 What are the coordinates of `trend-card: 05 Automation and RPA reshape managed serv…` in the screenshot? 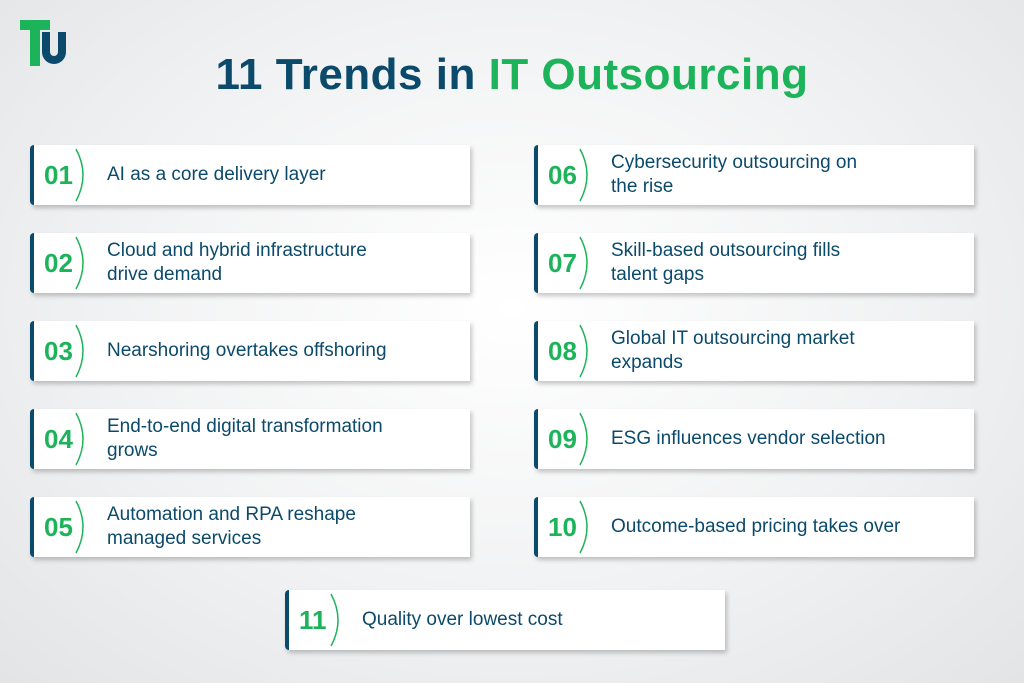 It's located at (250, 527).